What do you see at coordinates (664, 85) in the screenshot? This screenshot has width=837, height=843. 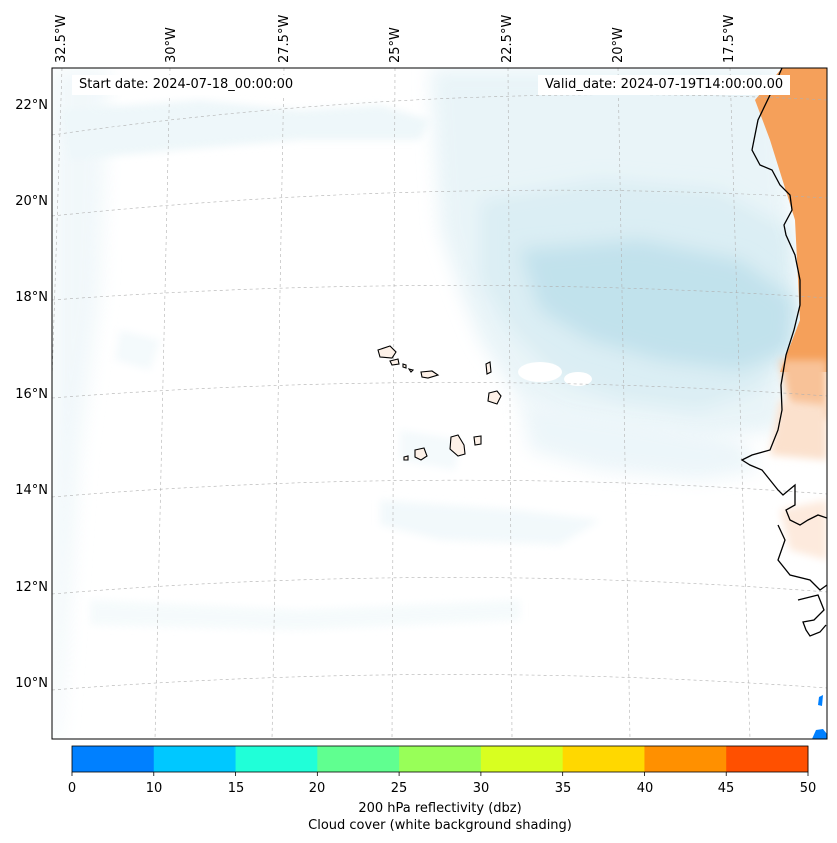 I see `valid-date-label: Valid_date: 2024-07-19T14:00:00.00` at bounding box center [664, 85].